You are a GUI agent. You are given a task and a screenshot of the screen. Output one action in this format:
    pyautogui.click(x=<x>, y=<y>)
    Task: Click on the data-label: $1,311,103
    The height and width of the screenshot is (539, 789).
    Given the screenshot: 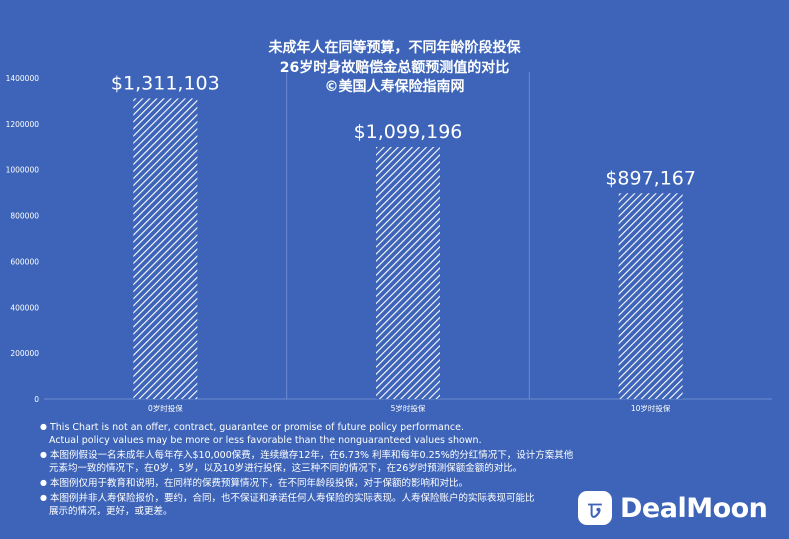 What is the action you would take?
    pyautogui.click(x=165, y=83)
    